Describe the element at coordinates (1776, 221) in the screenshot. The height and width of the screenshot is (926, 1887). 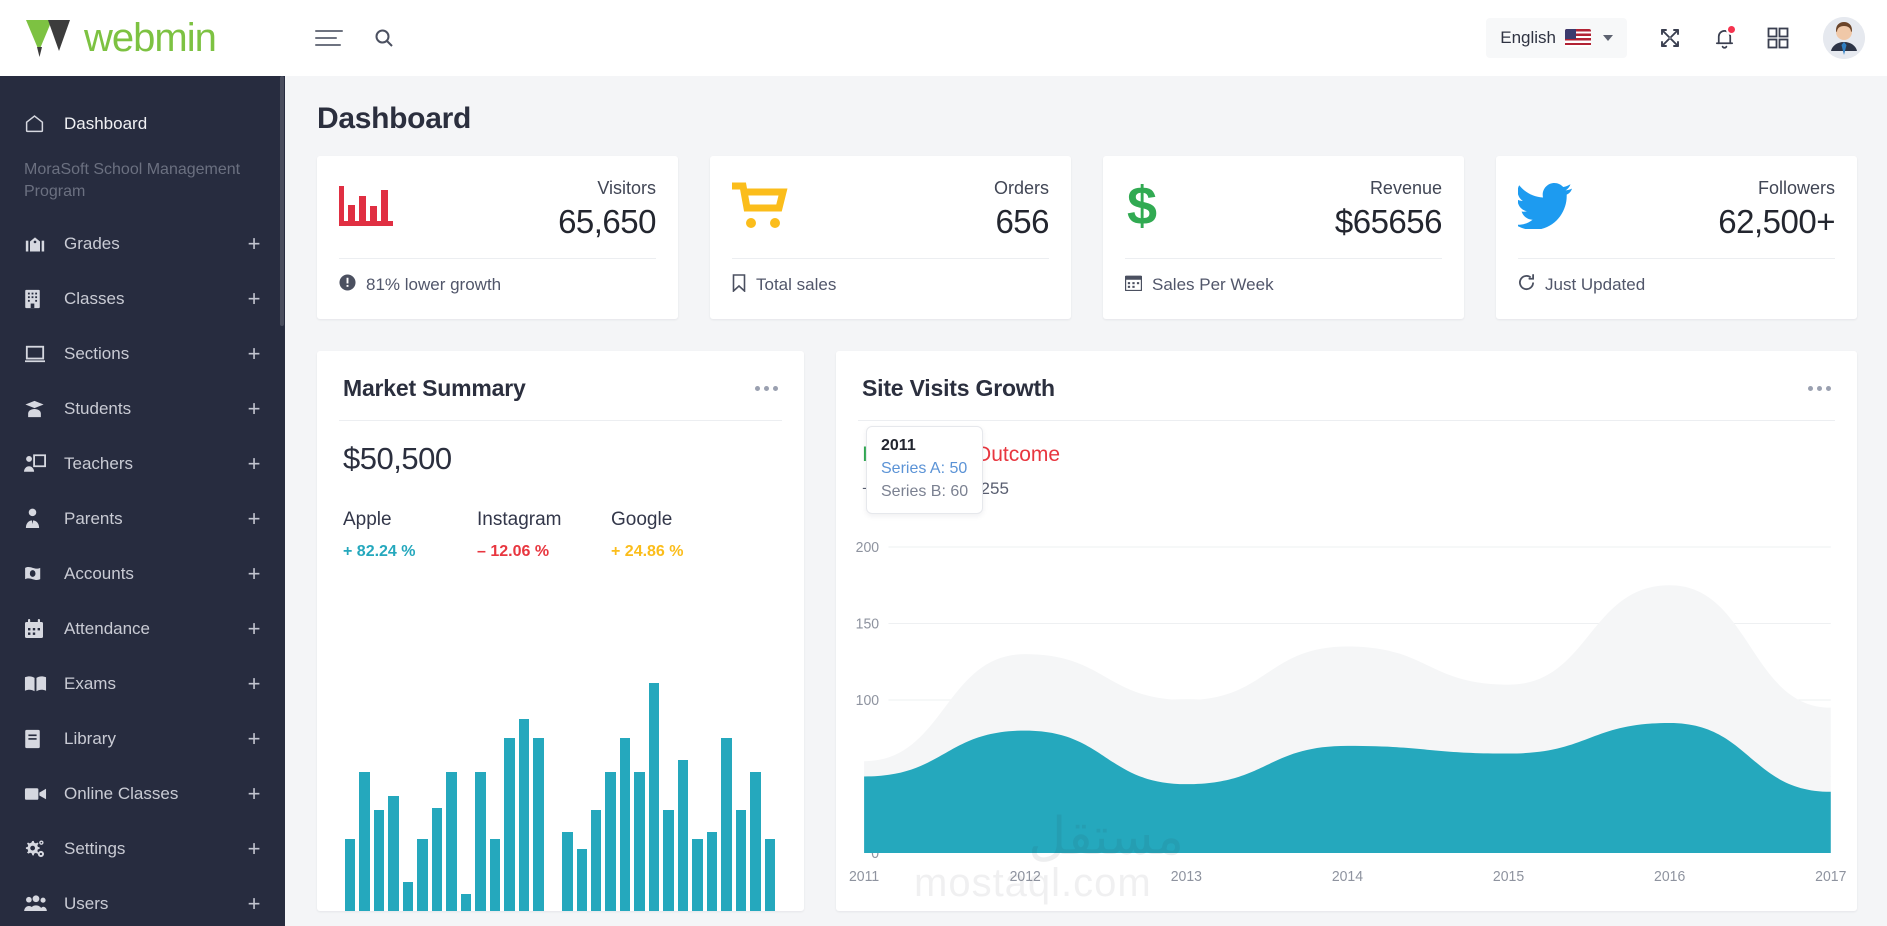
I see `stat-value: 62,500+` at that location.